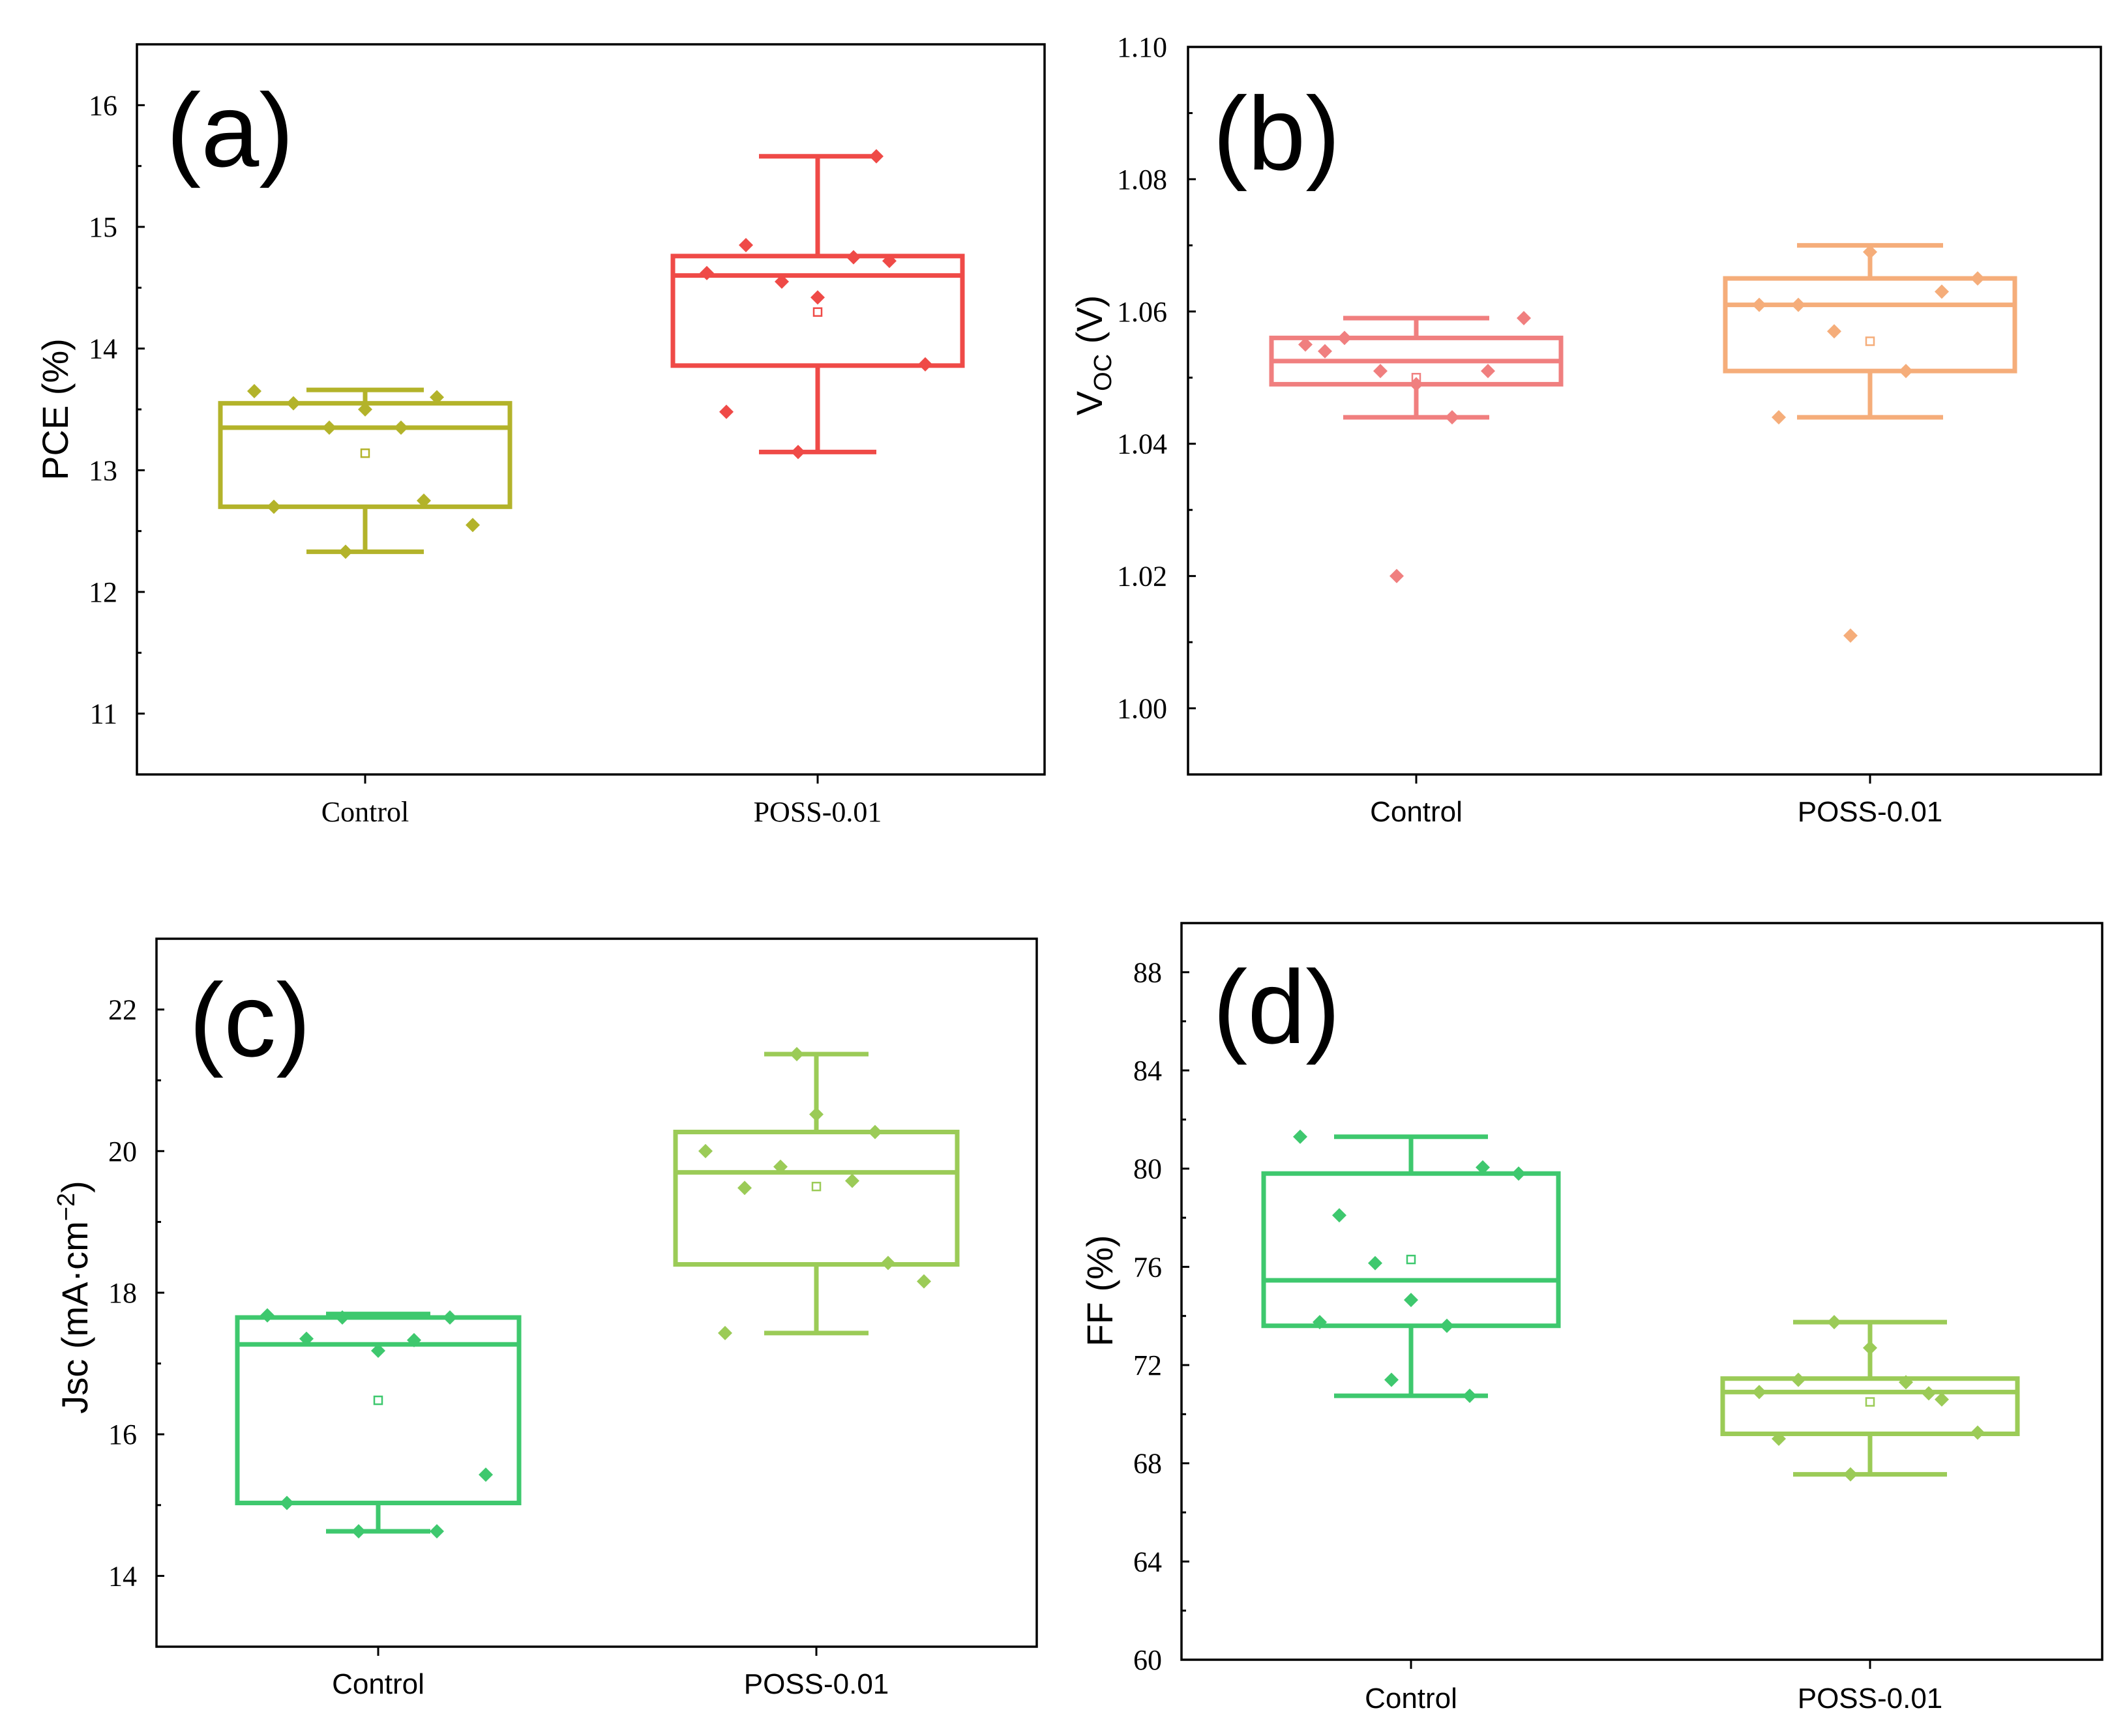 The height and width of the screenshot is (1736, 2125). What do you see at coordinates (250, 1020) in the screenshot?
I see `panel-tag: (c)` at bounding box center [250, 1020].